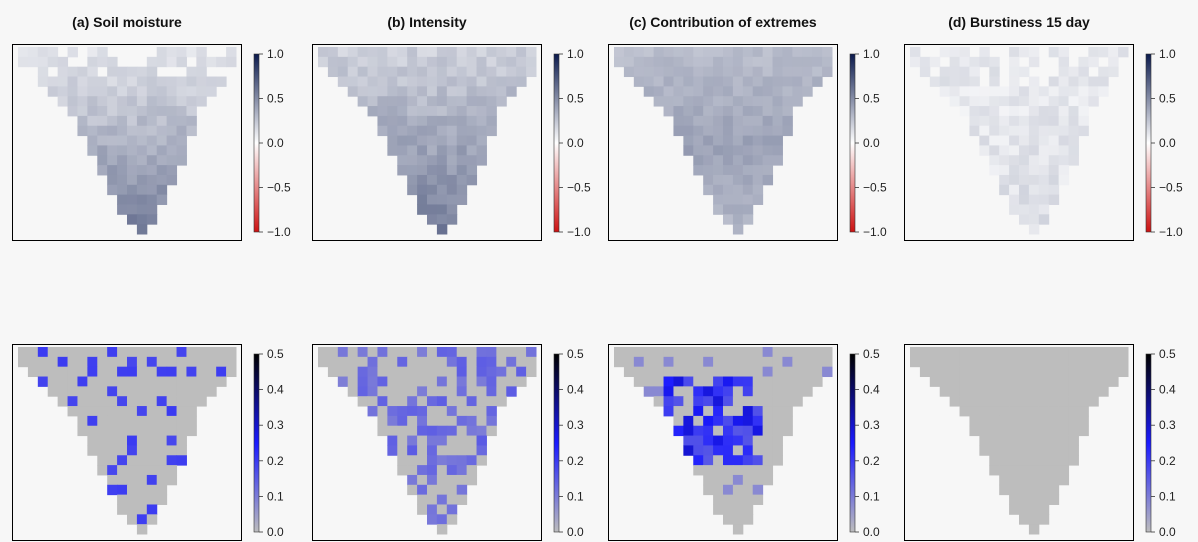 This screenshot has width=1198, height=542. What do you see at coordinates (1167, 425) in the screenshot?
I see `colorbar-tick-label: 0.3` at bounding box center [1167, 425].